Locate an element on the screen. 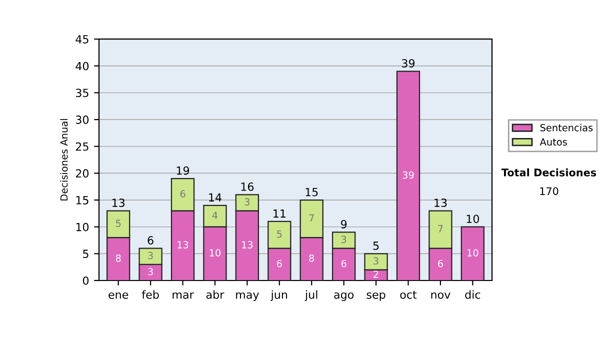 Image resolution: width=600 pixels, height=340 pixels. total-label: 5 is located at coordinates (376, 246).